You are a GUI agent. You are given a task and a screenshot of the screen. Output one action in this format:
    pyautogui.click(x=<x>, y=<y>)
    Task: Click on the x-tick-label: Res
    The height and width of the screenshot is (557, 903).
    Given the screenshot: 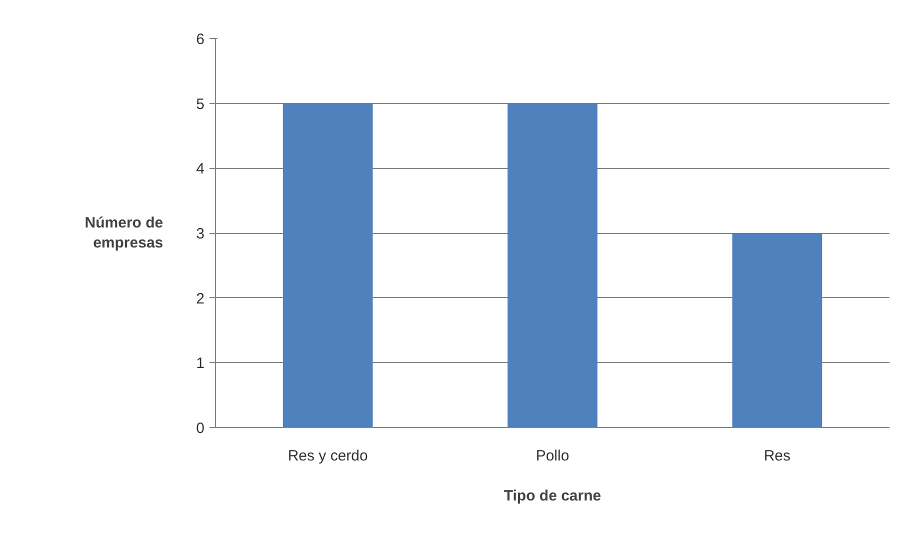 What is the action you would take?
    pyautogui.click(x=777, y=456)
    